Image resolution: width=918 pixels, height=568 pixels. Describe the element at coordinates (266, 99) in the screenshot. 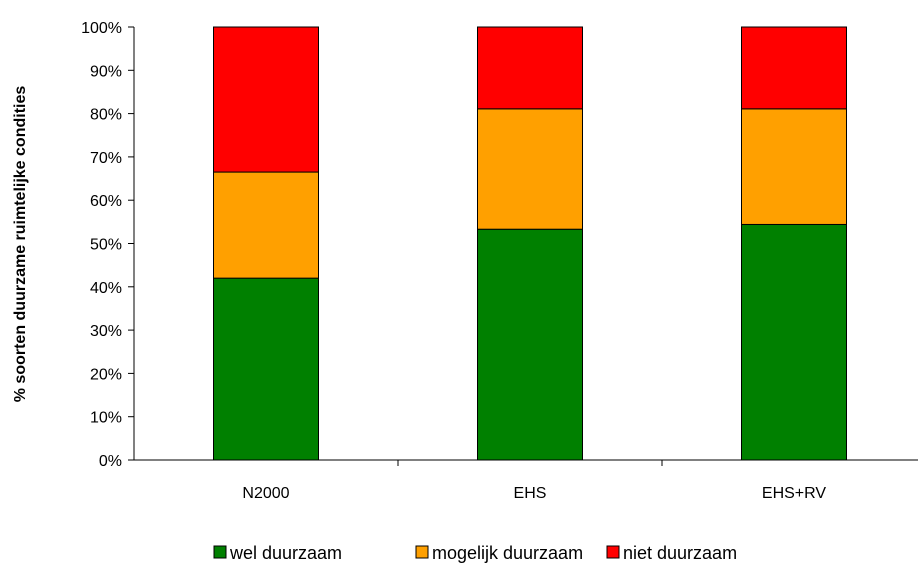

I see `bar-segment-n2000-niet-duurzaam` at that location.